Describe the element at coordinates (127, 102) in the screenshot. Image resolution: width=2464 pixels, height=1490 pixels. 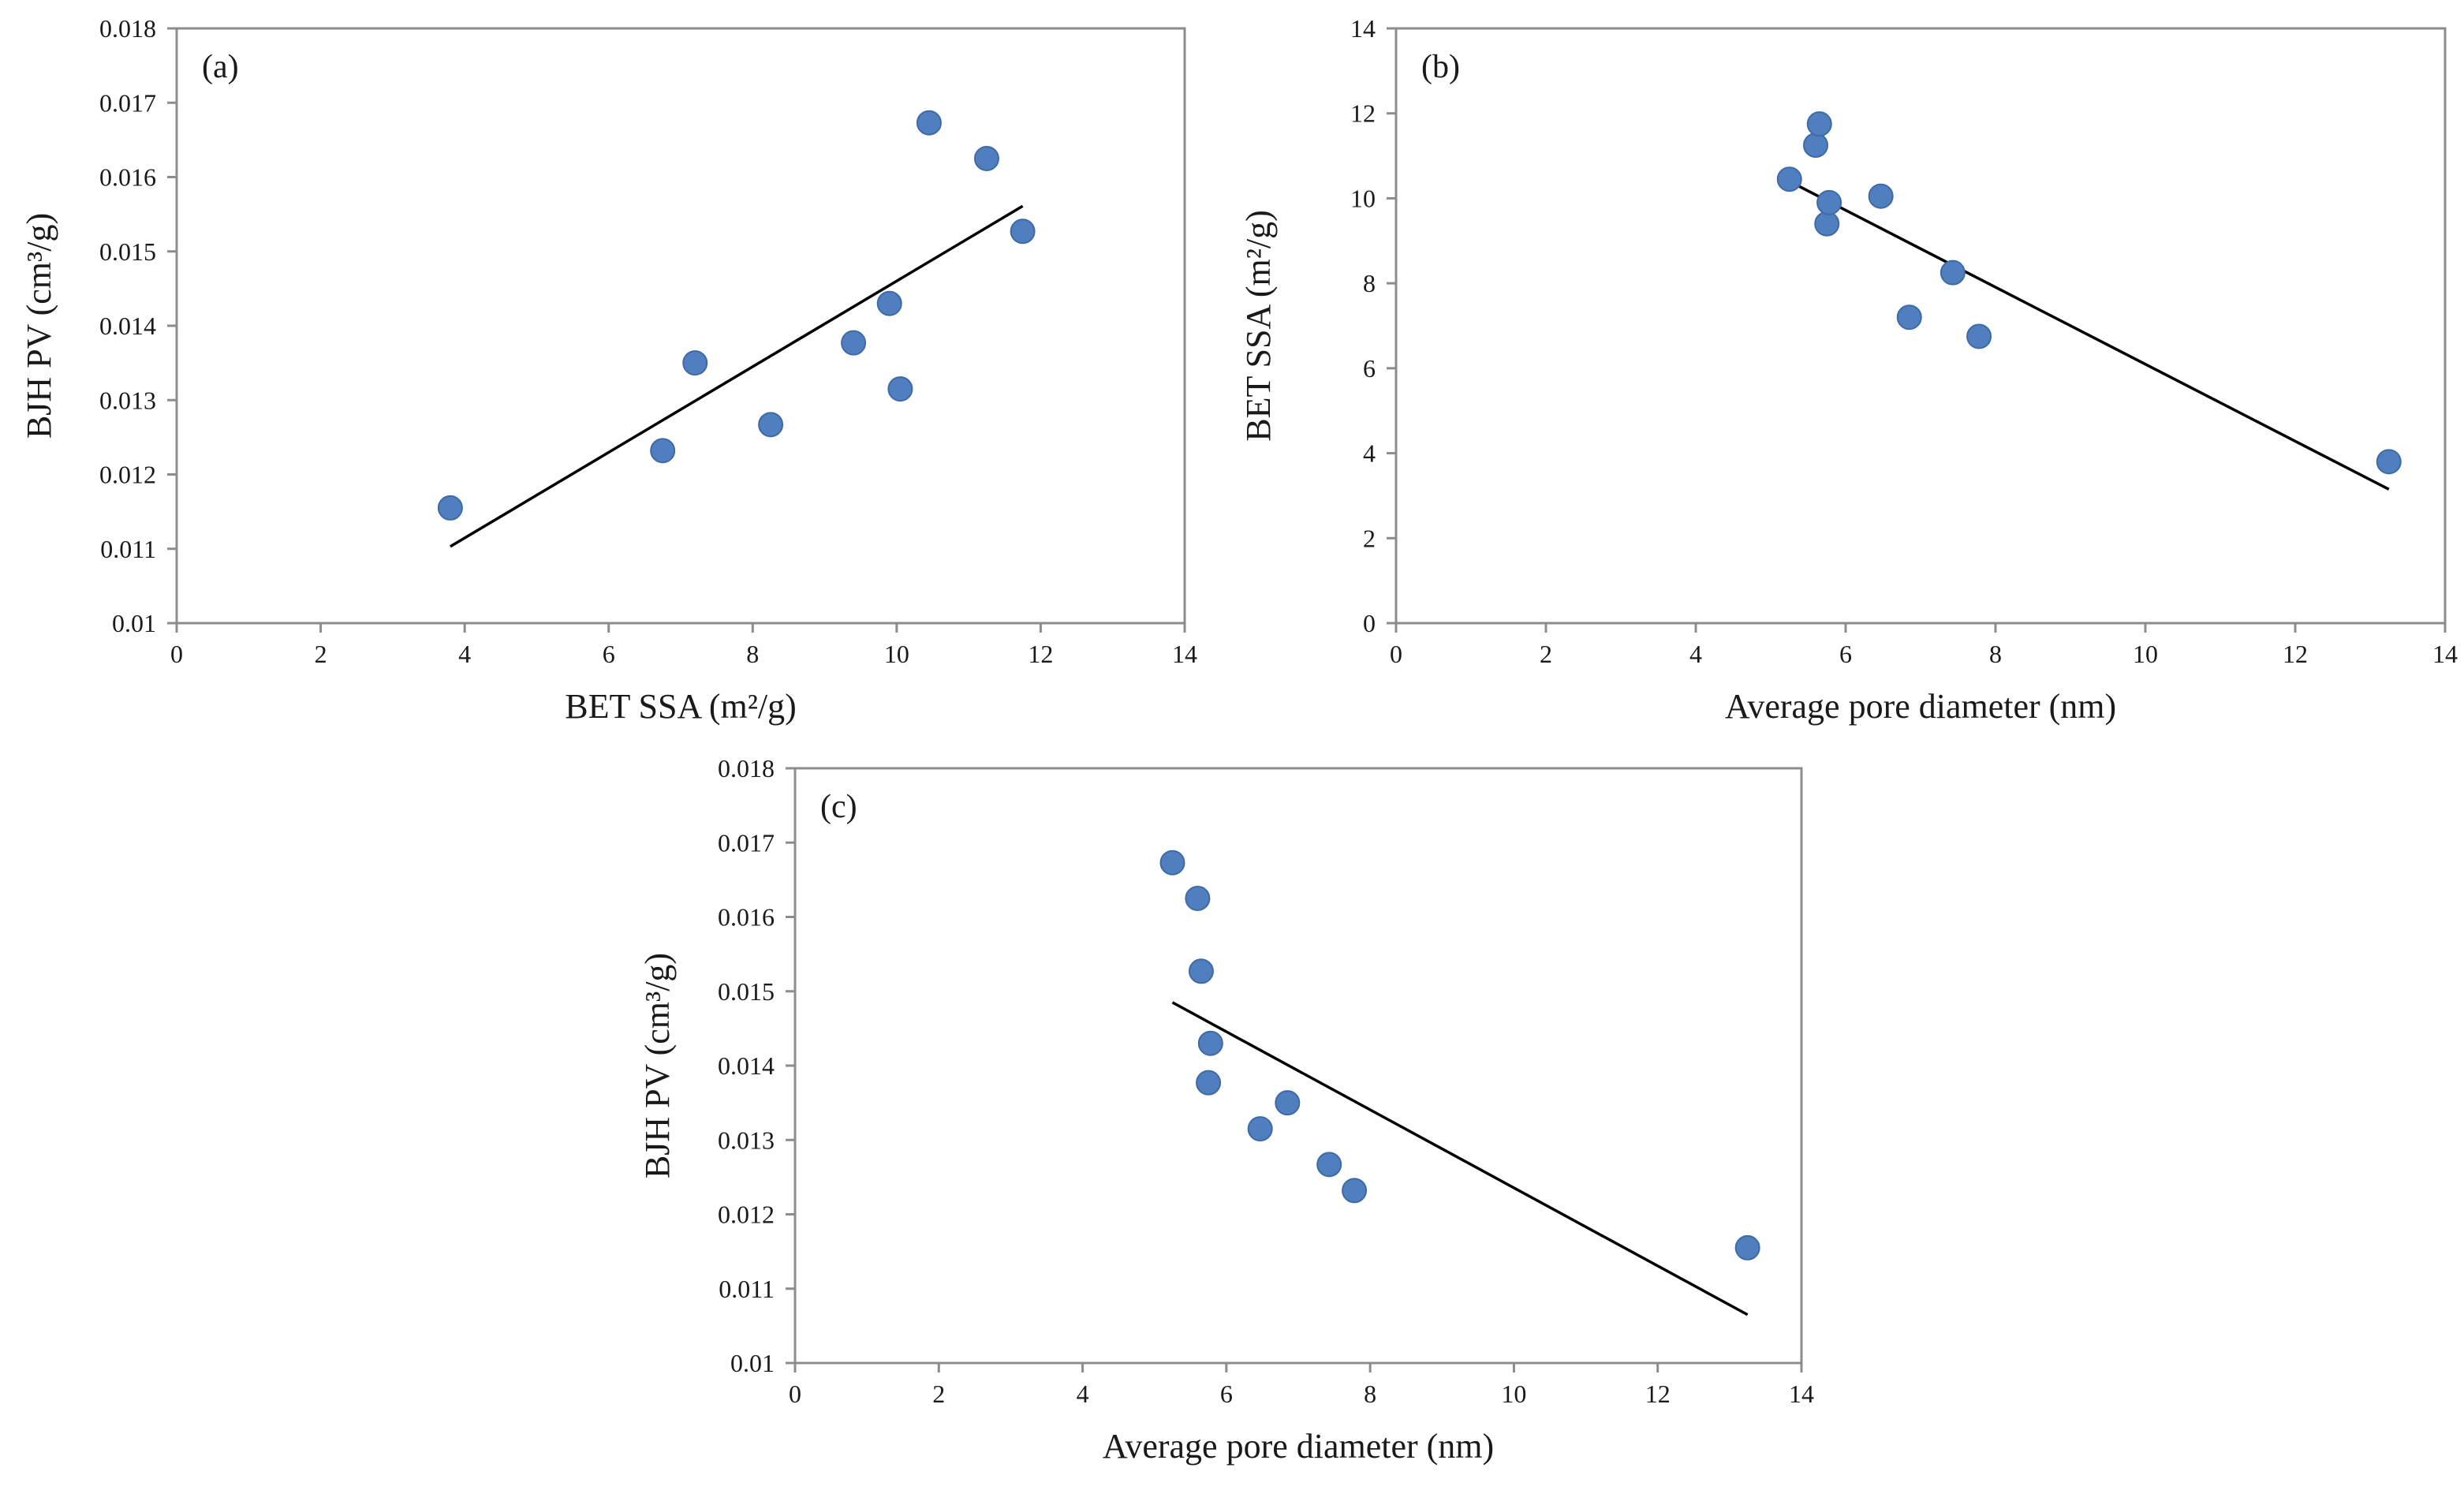
I see `y-tick-label-a: 0.017` at that location.